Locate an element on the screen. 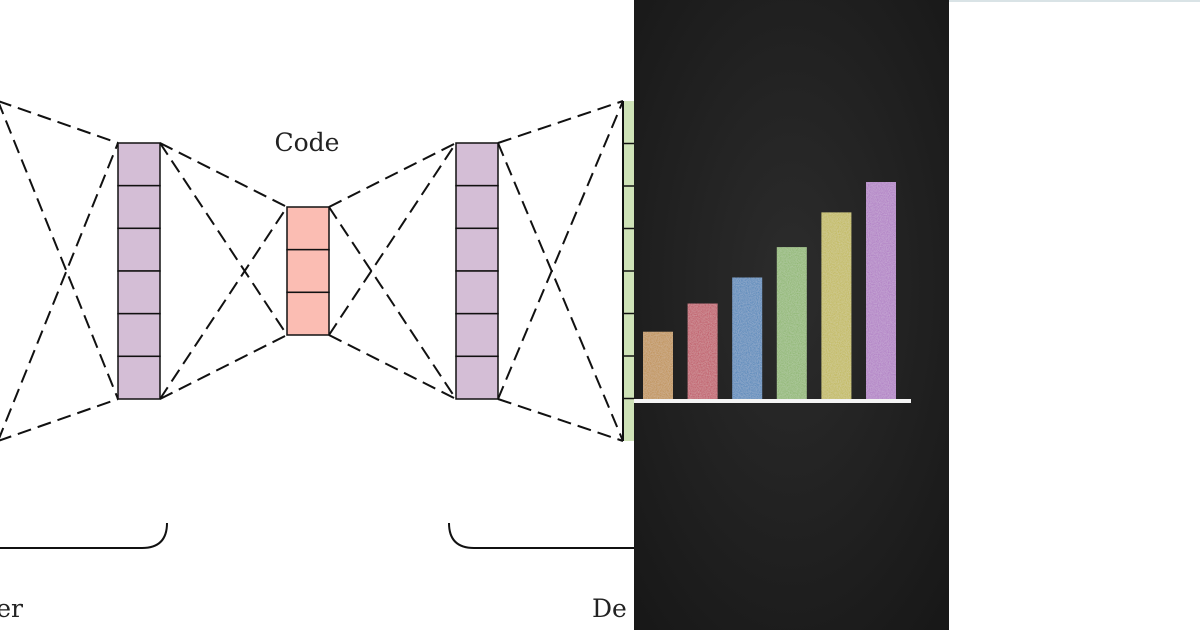 The width and height of the screenshot is (1200, 632). layer-boxes is located at coordinates (308, 271).